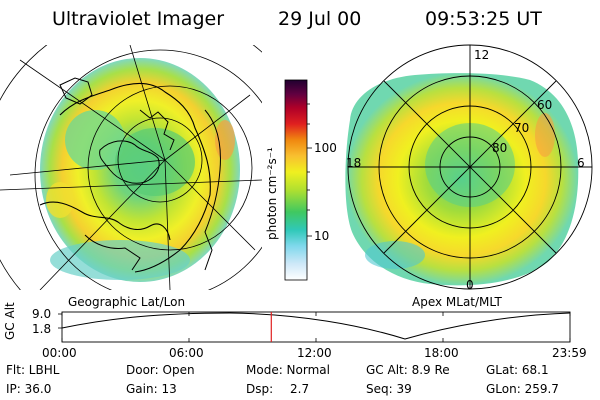  I want to click on mlt-label-18: 18, so click(354, 163).